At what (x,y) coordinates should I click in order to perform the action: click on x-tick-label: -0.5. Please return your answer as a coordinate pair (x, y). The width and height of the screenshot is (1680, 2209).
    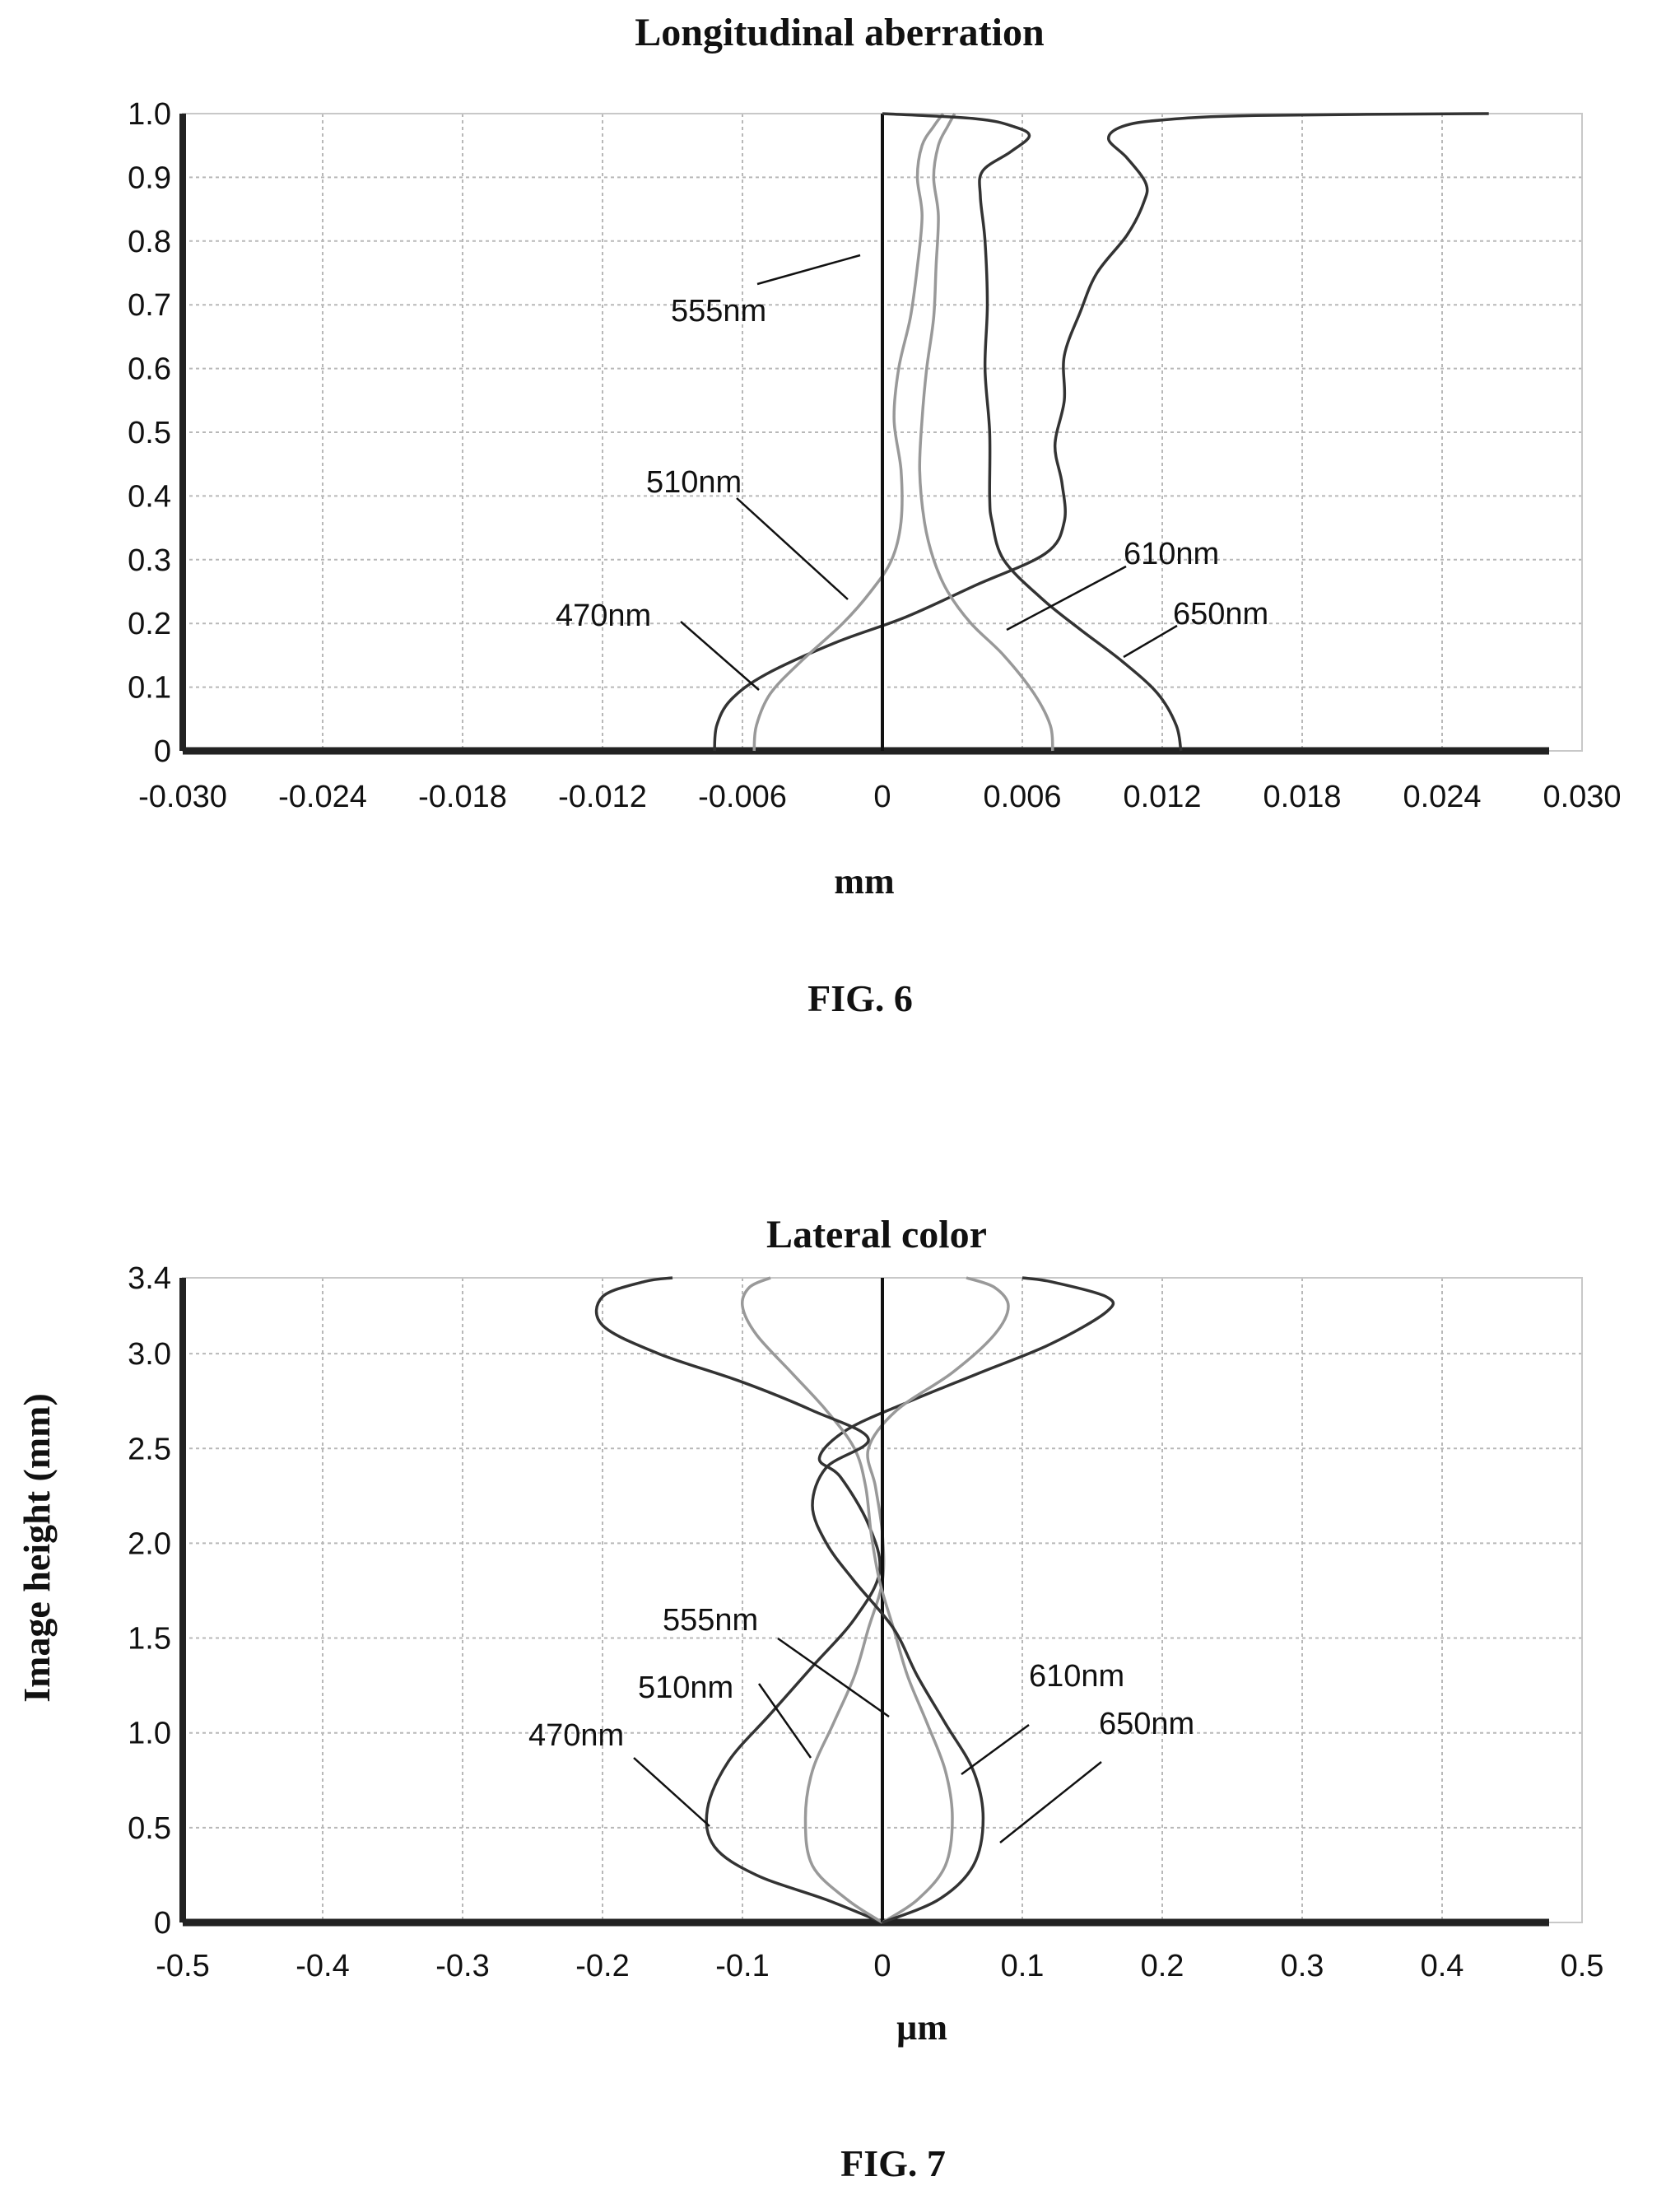
    Looking at the image, I should click on (182, 1966).